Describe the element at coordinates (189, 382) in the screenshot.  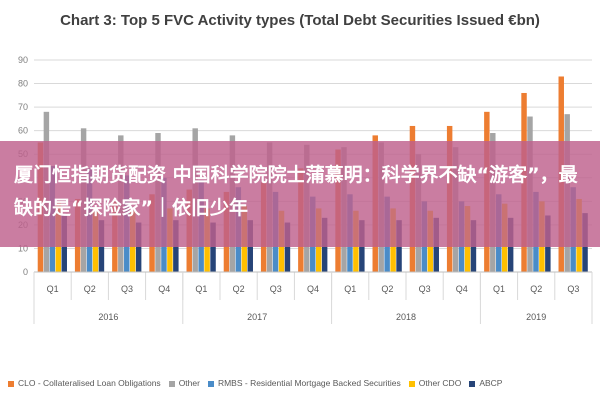
I see `legend-label: Other` at that location.